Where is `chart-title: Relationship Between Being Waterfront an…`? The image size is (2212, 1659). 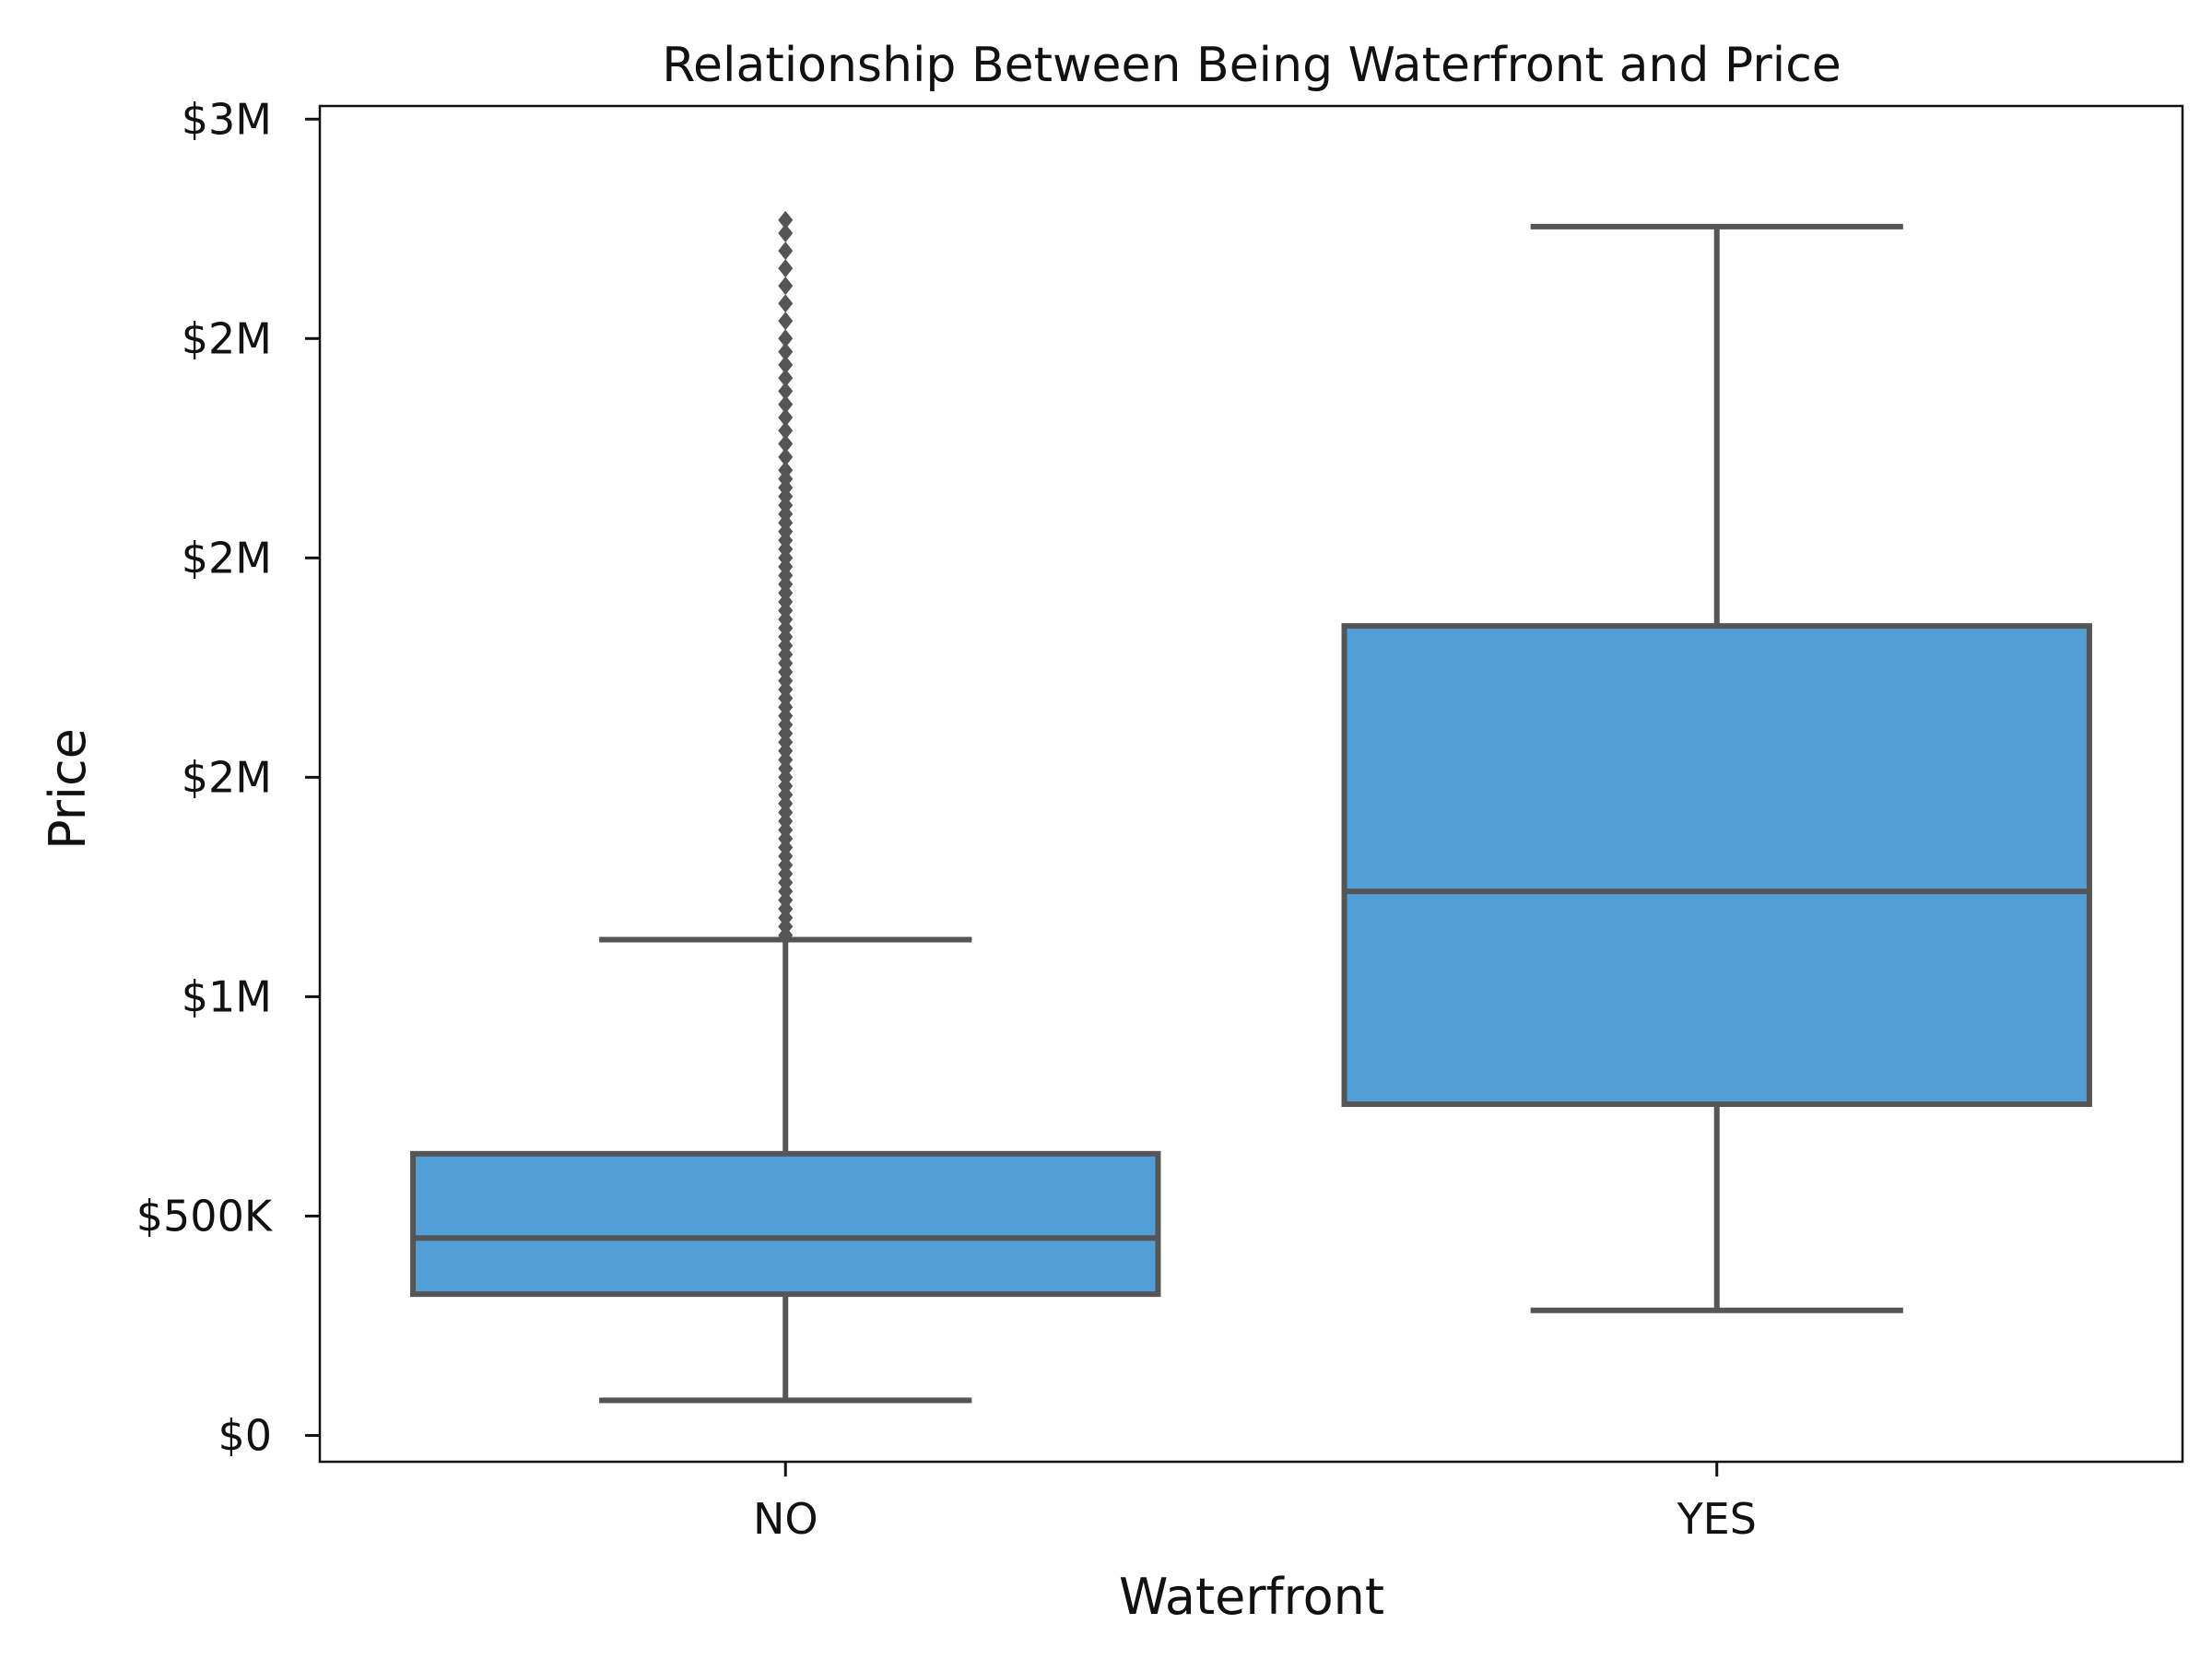
chart-title: Relationship Between Being Waterfront an… is located at coordinates (1251, 65).